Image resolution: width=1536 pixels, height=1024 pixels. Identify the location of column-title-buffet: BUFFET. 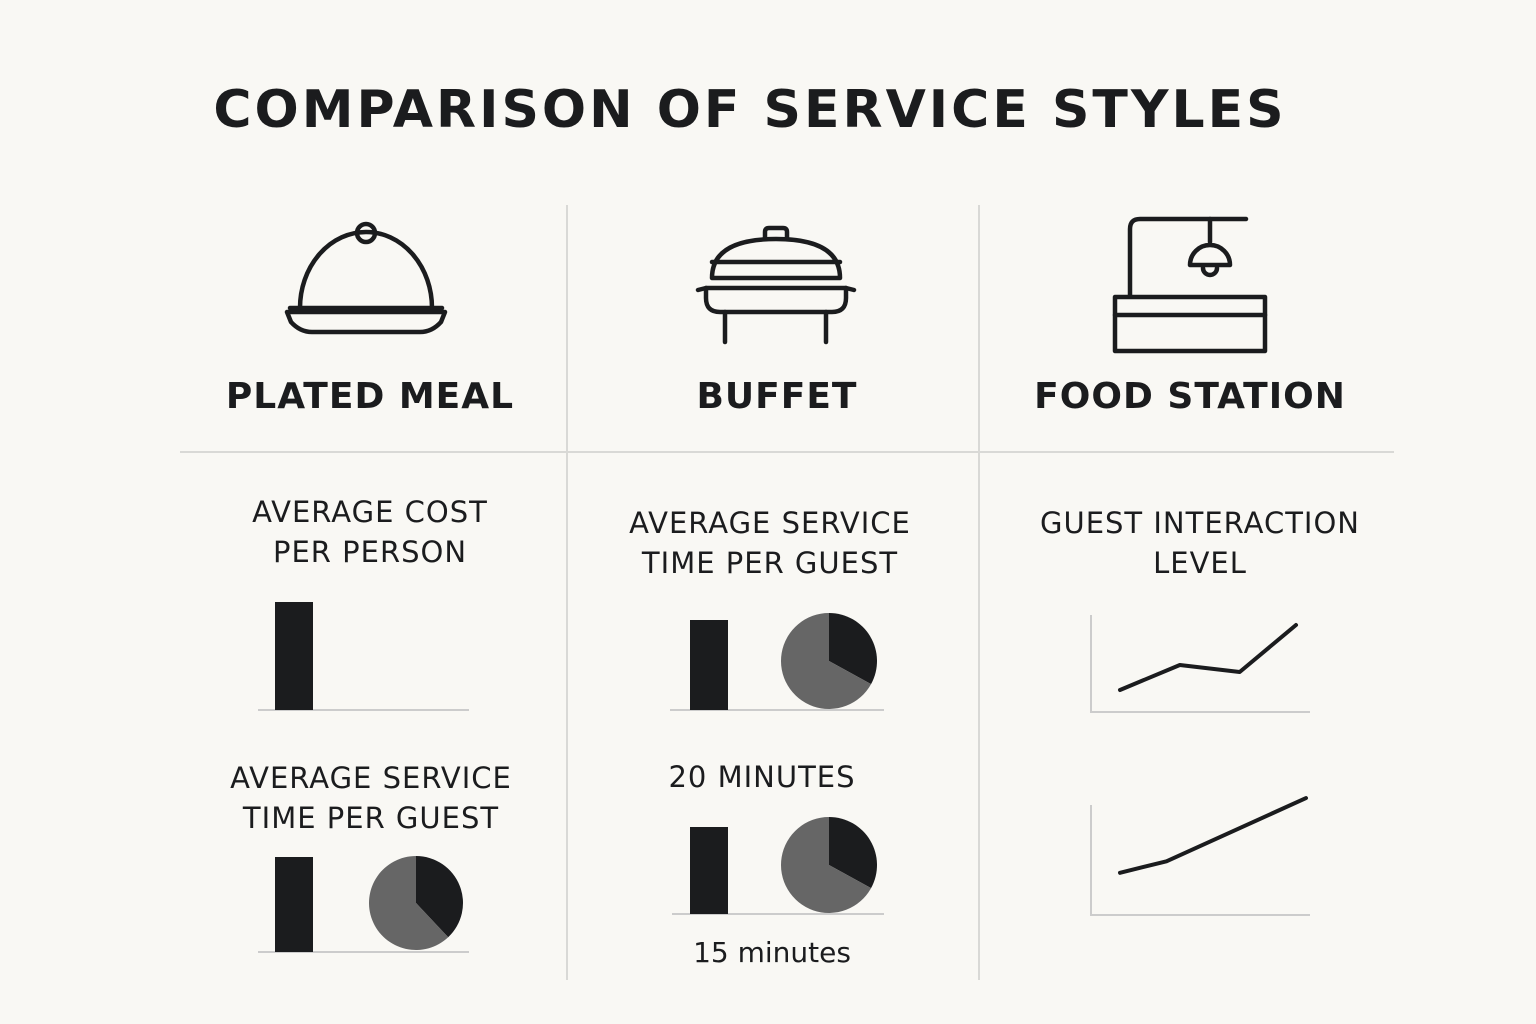
(777, 396).